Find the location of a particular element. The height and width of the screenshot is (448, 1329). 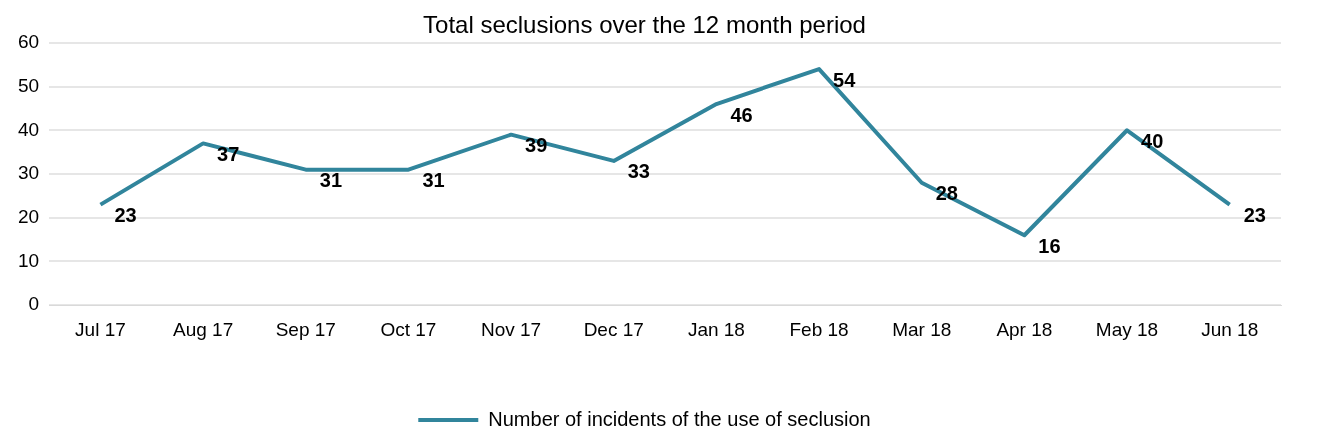

y-tick-label: 0 is located at coordinates (34, 304).